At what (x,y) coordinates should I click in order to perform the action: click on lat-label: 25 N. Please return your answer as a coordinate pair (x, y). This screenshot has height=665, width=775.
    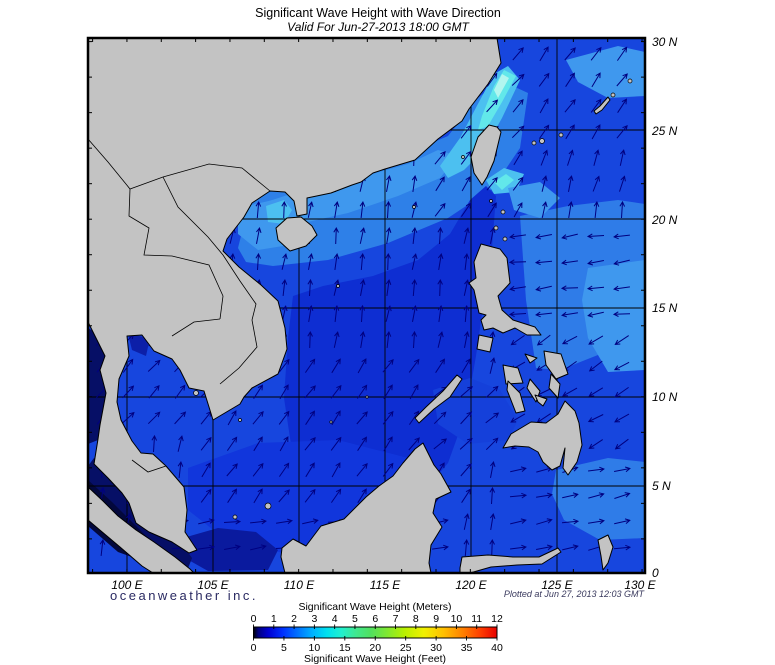
    Looking at the image, I should click on (664, 131).